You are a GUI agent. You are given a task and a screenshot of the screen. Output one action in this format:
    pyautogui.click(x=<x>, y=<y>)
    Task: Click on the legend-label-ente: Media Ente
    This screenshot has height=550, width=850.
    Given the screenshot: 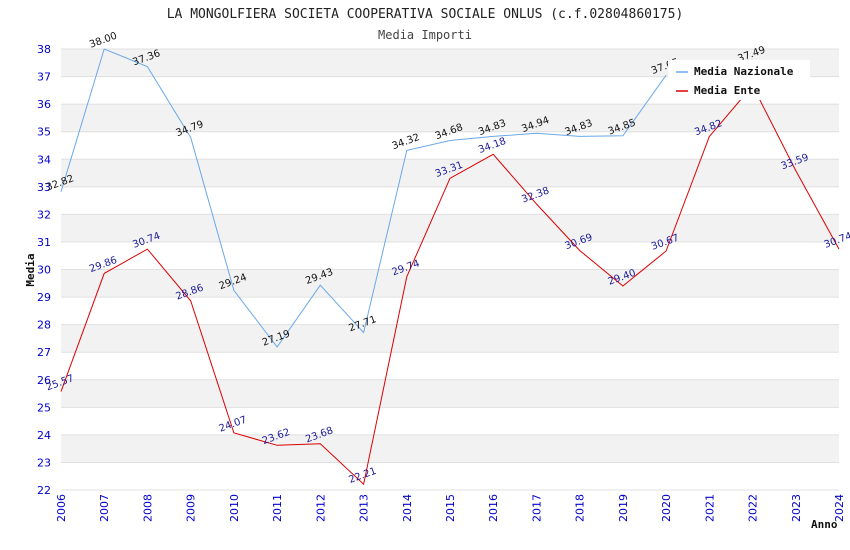 What is the action you would take?
    pyautogui.click(x=727, y=90)
    